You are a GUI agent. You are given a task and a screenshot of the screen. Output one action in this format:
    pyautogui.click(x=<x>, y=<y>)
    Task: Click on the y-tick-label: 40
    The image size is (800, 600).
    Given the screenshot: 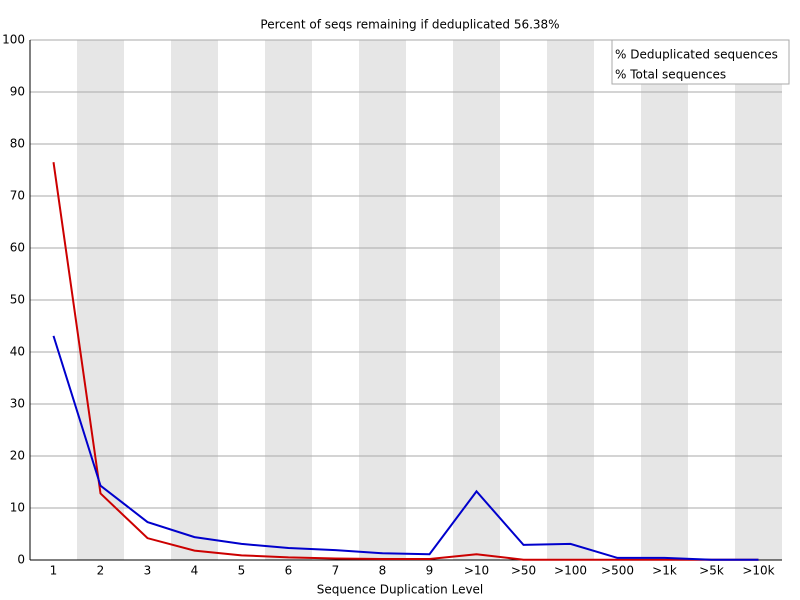 What is the action you would take?
    pyautogui.click(x=17, y=352)
    